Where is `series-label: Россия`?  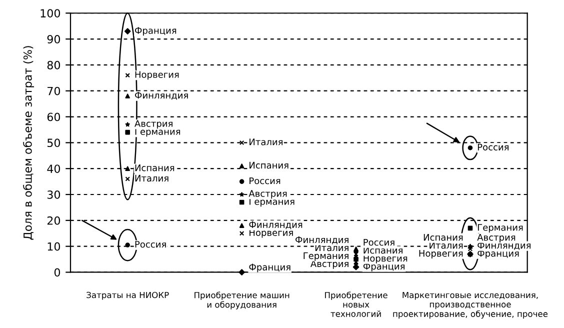 series-label: Россия is located at coordinates (150, 244).